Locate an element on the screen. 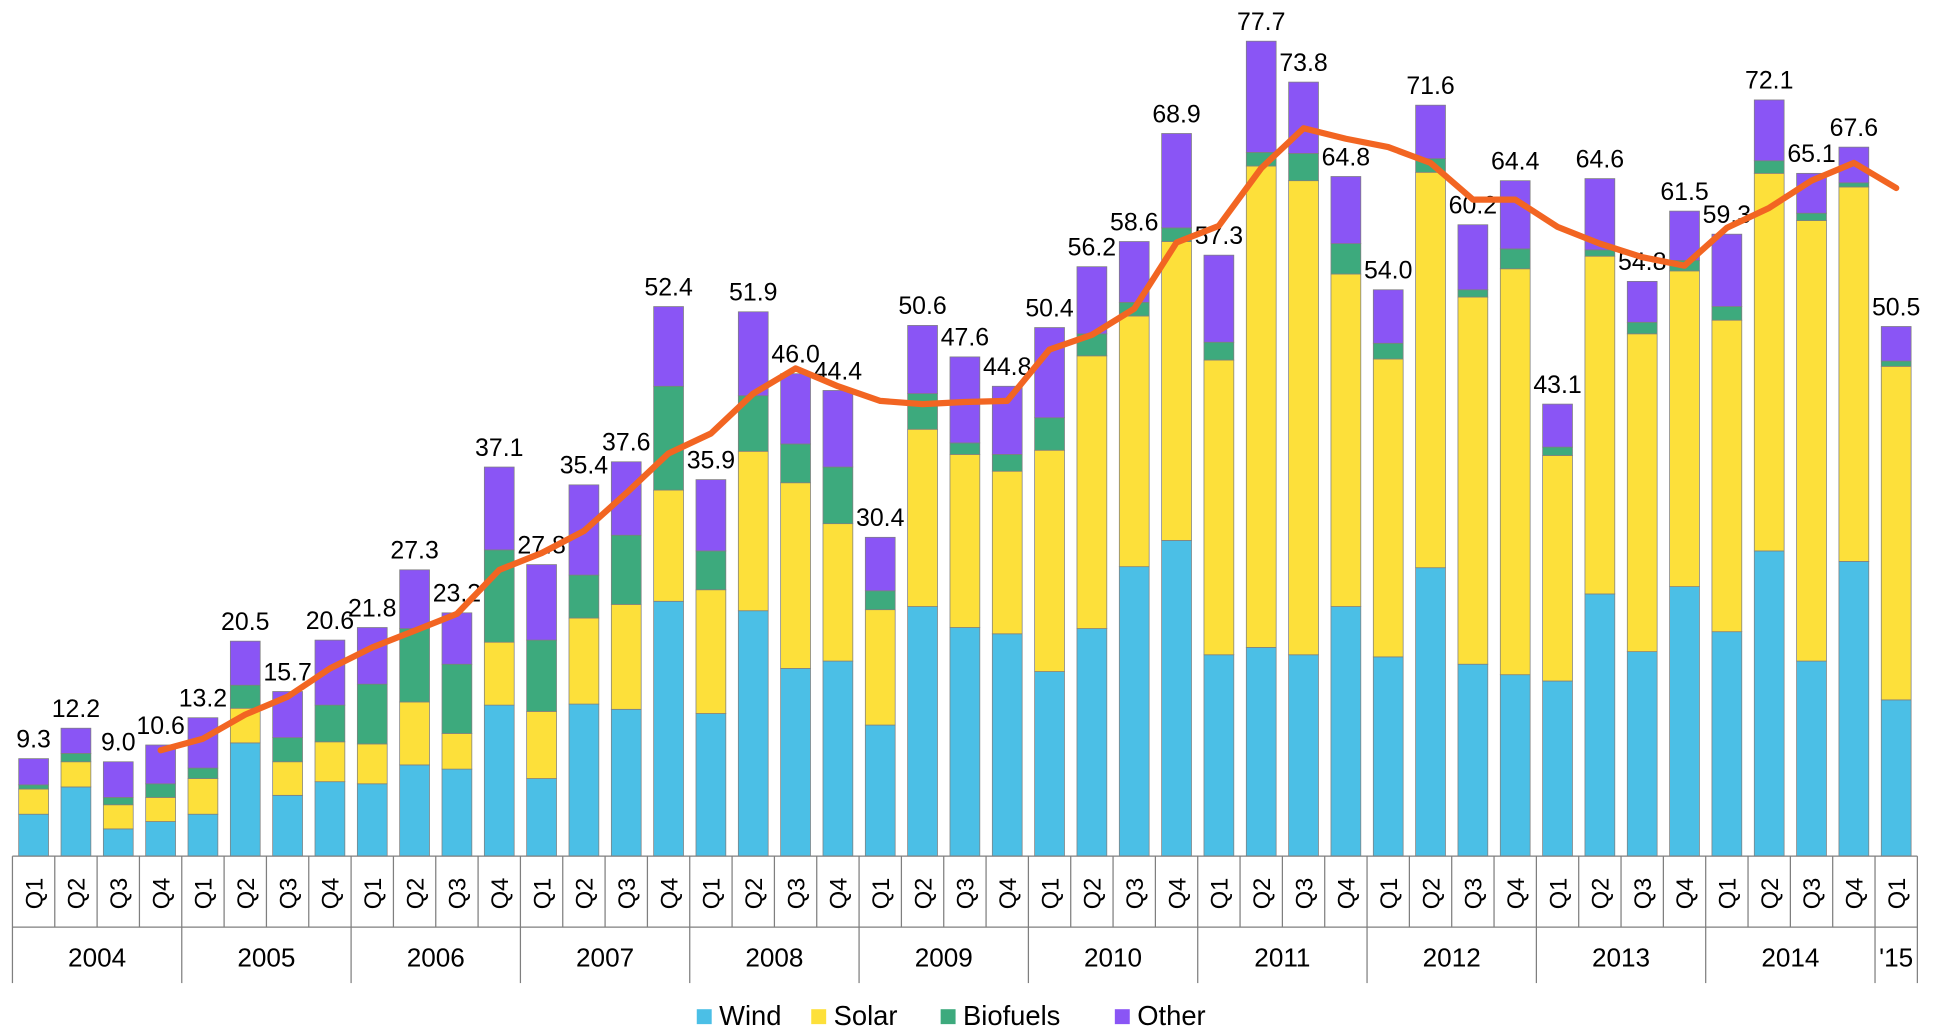  total-label: 58.6 is located at coordinates (1134, 222).